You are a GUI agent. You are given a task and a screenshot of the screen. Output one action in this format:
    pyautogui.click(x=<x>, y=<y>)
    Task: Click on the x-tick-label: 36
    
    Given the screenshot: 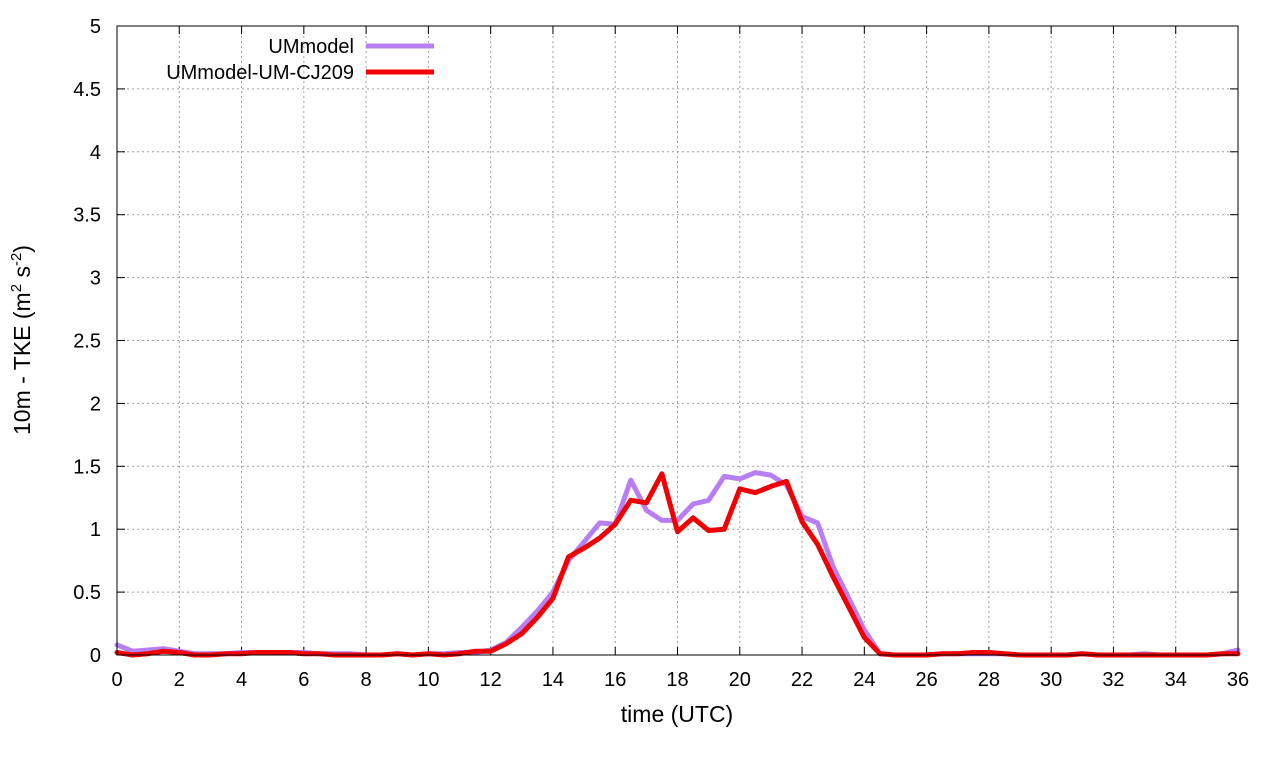 What is the action you would take?
    pyautogui.click(x=1238, y=680)
    